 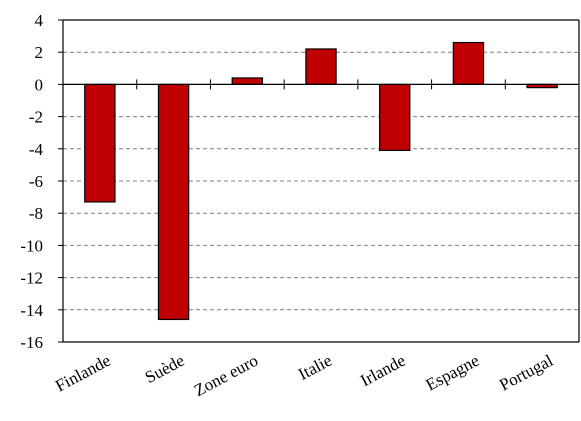 I want to click on x-category-label: Espagne, so click(x=453, y=373).